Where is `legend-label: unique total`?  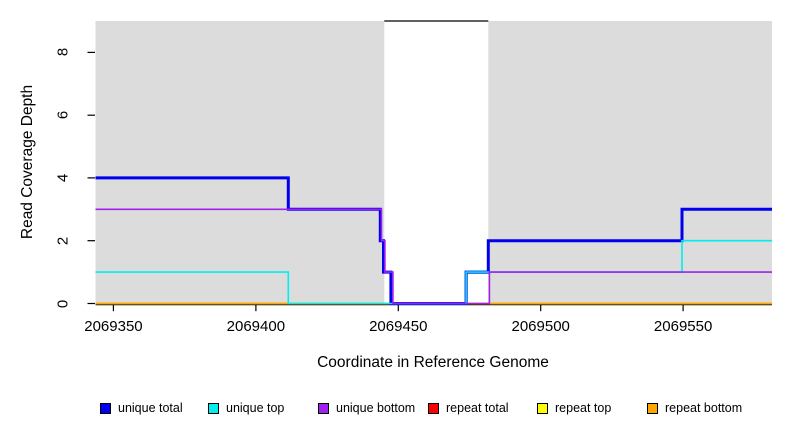
legend-label: unique total is located at coordinates (150, 408).